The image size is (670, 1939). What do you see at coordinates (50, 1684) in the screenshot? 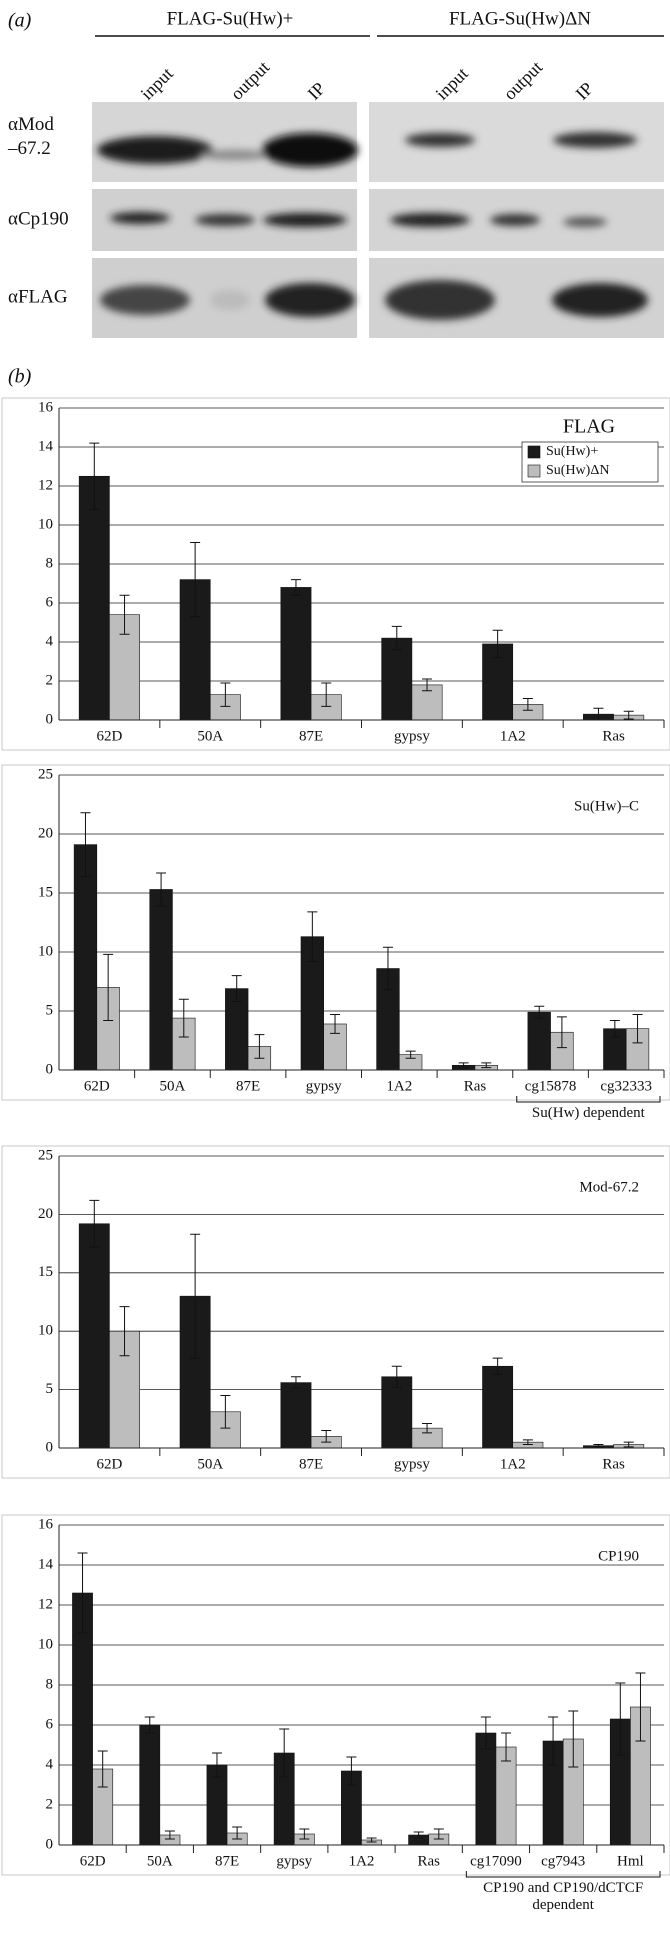
I see `y-tick-label: 8` at bounding box center [50, 1684].